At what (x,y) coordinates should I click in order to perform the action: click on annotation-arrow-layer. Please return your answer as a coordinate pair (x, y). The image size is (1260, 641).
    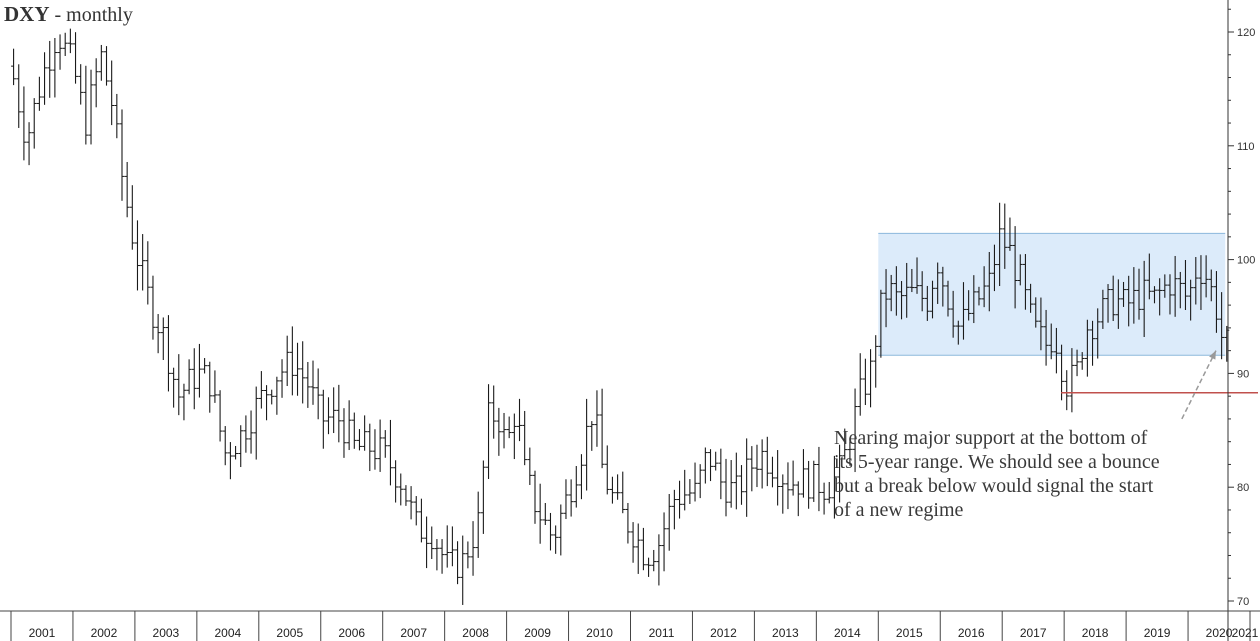
    Looking at the image, I should click on (1199, 385).